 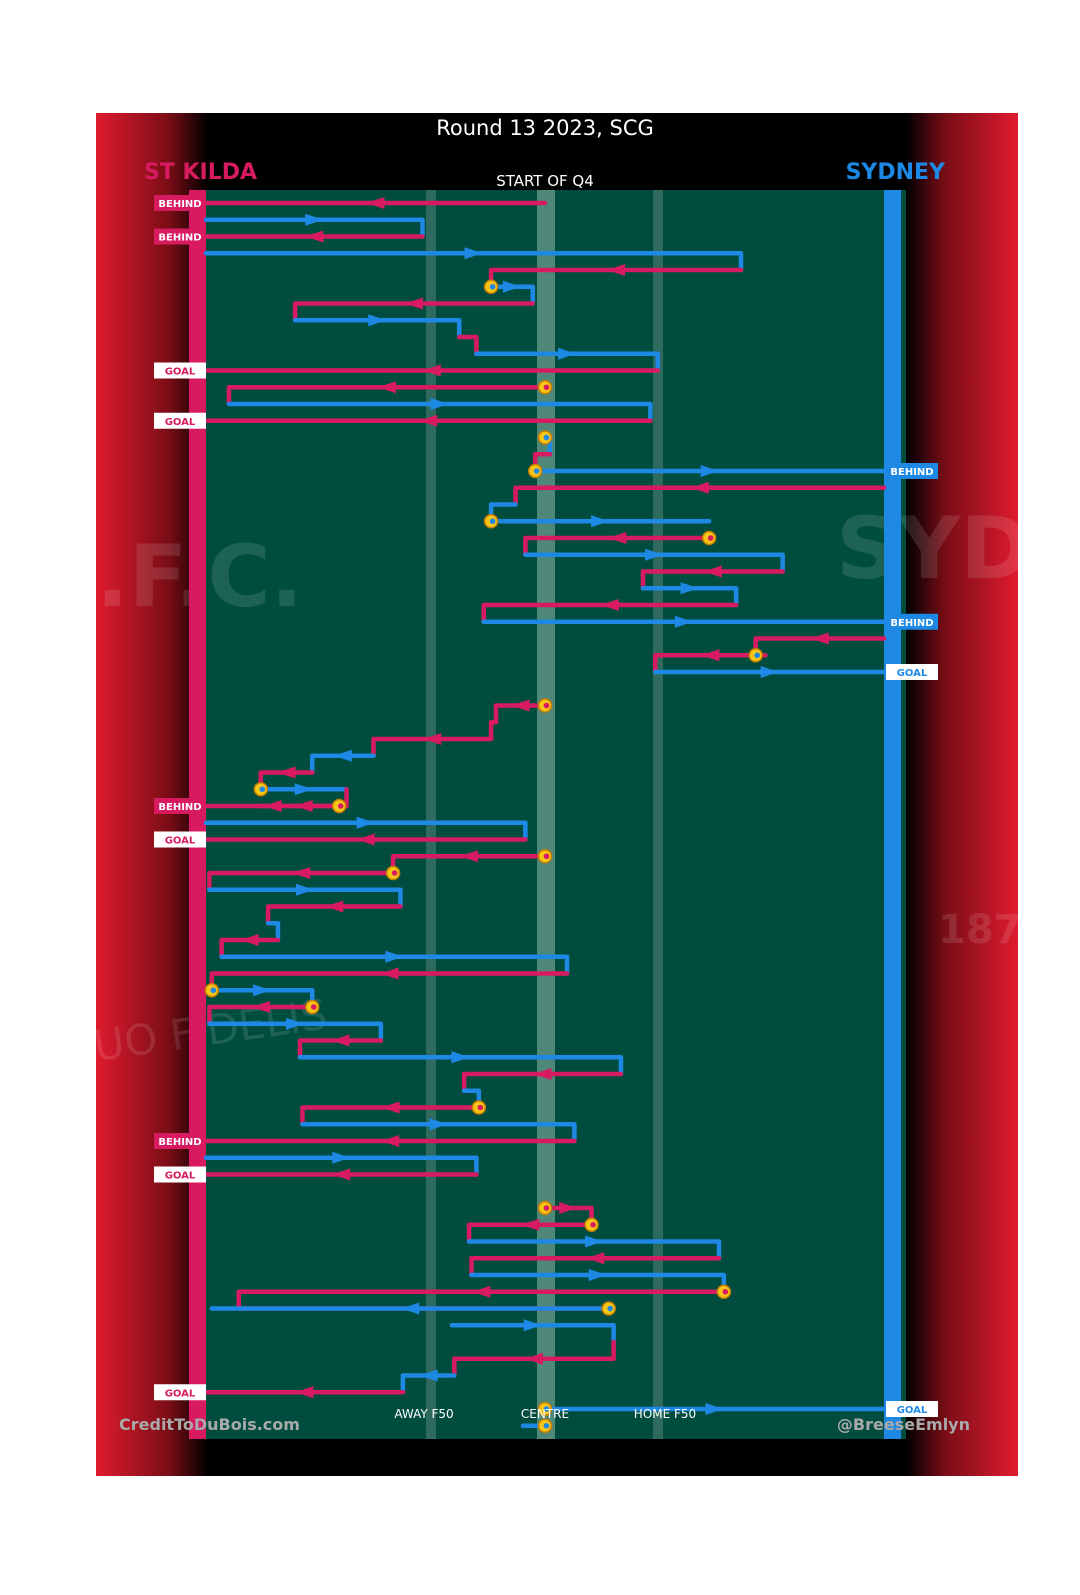 What do you see at coordinates (903, 1424) in the screenshot?
I see `credit-right: @BreeseEmlyn` at bounding box center [903, 1424].